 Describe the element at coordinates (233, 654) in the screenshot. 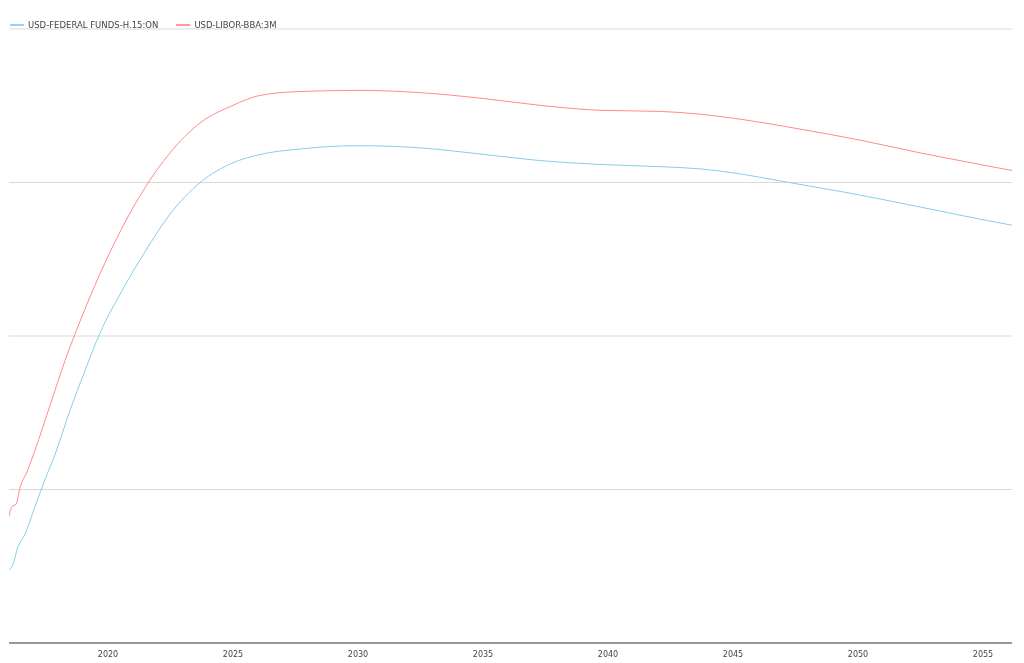

I see `x-tick-label: 2025` at that location.